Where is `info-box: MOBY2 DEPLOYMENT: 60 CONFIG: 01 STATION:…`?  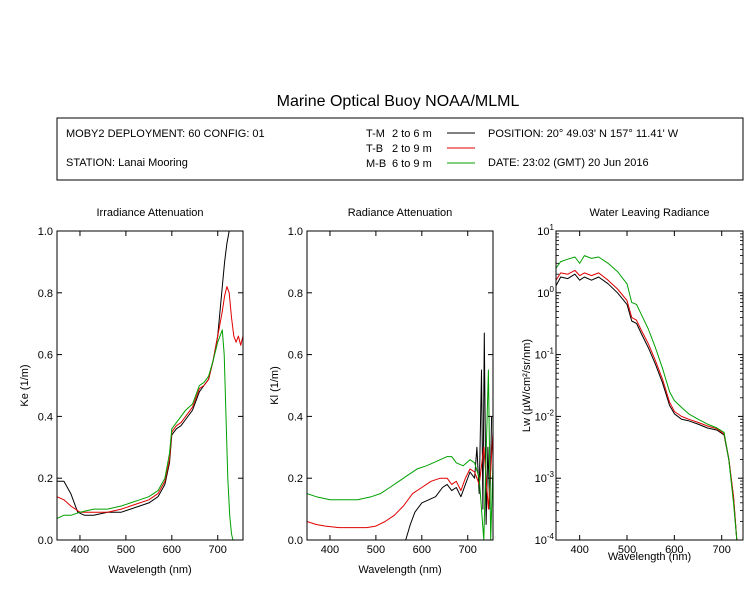 info-box: MOBY2 DEPLOYMENT: 60 CONFIG: 01 STATION:… is located at coordinates (400, 149).